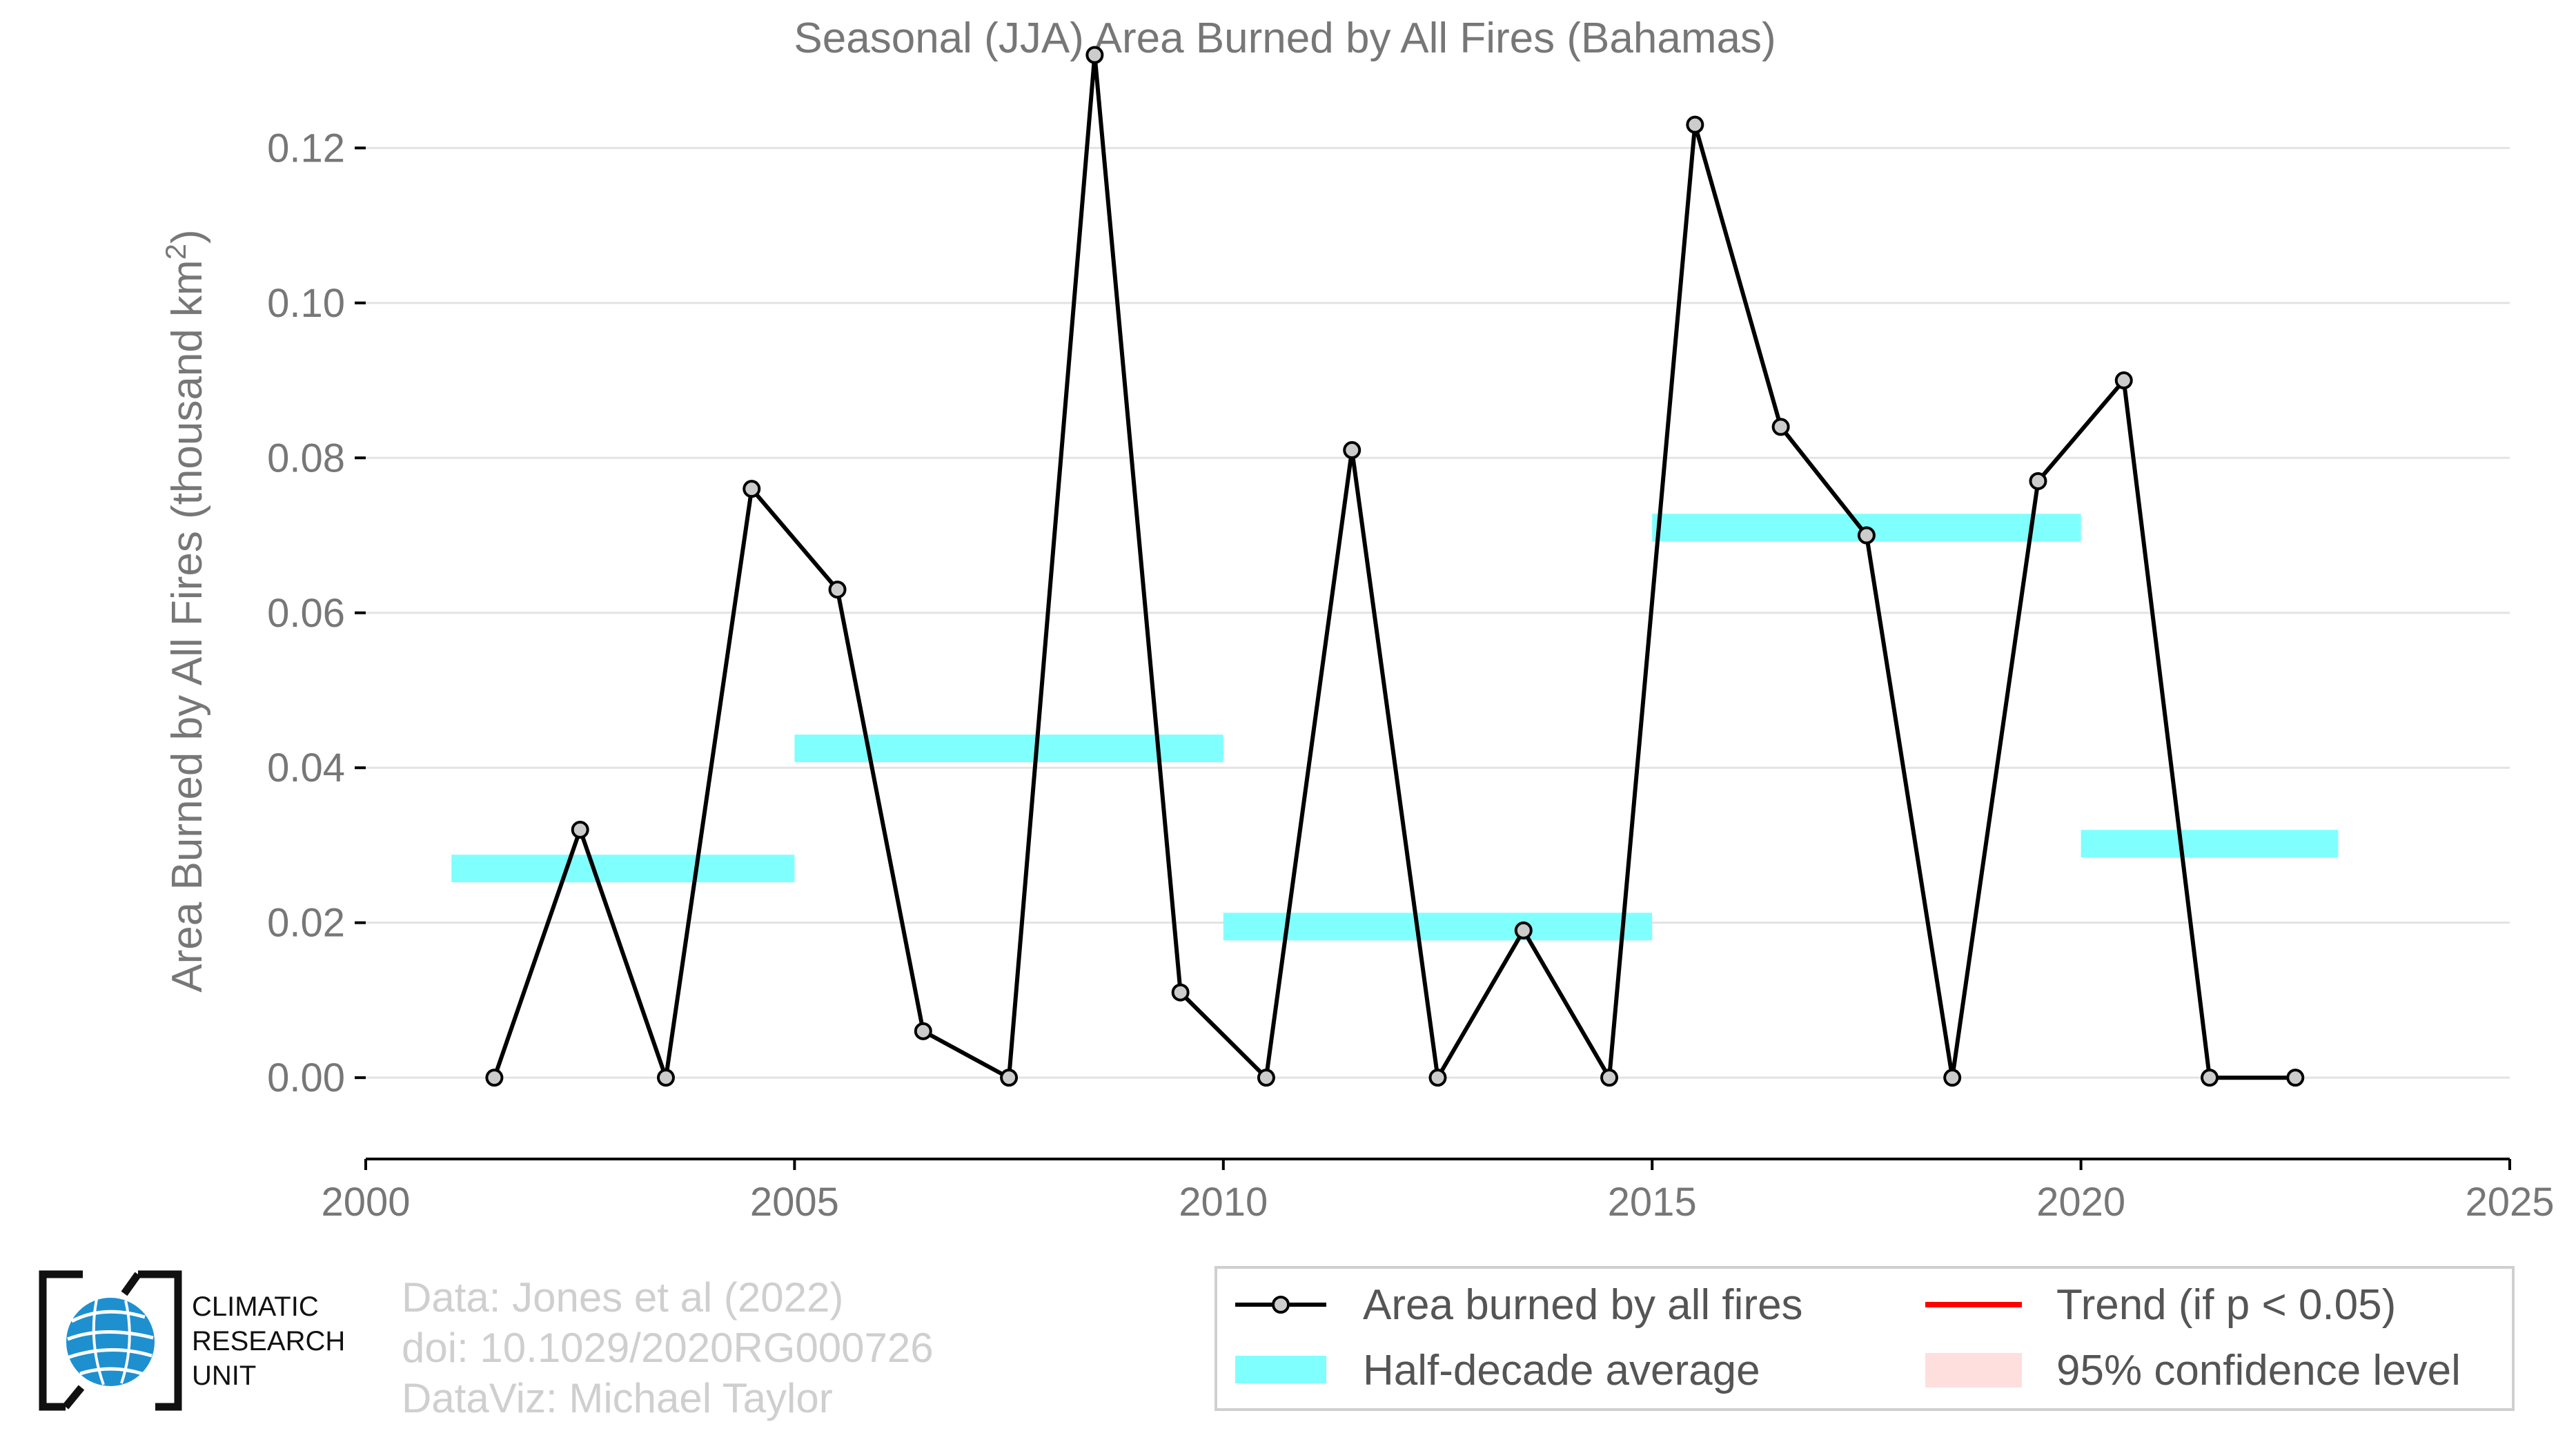 Image resolution: width=2576 pixels, height=1451 pixels. Describe the element at coordinates (2226, 1305) in the screenshot. I see `legend-label-trend: Trend (if p < 0.05)` at that location.